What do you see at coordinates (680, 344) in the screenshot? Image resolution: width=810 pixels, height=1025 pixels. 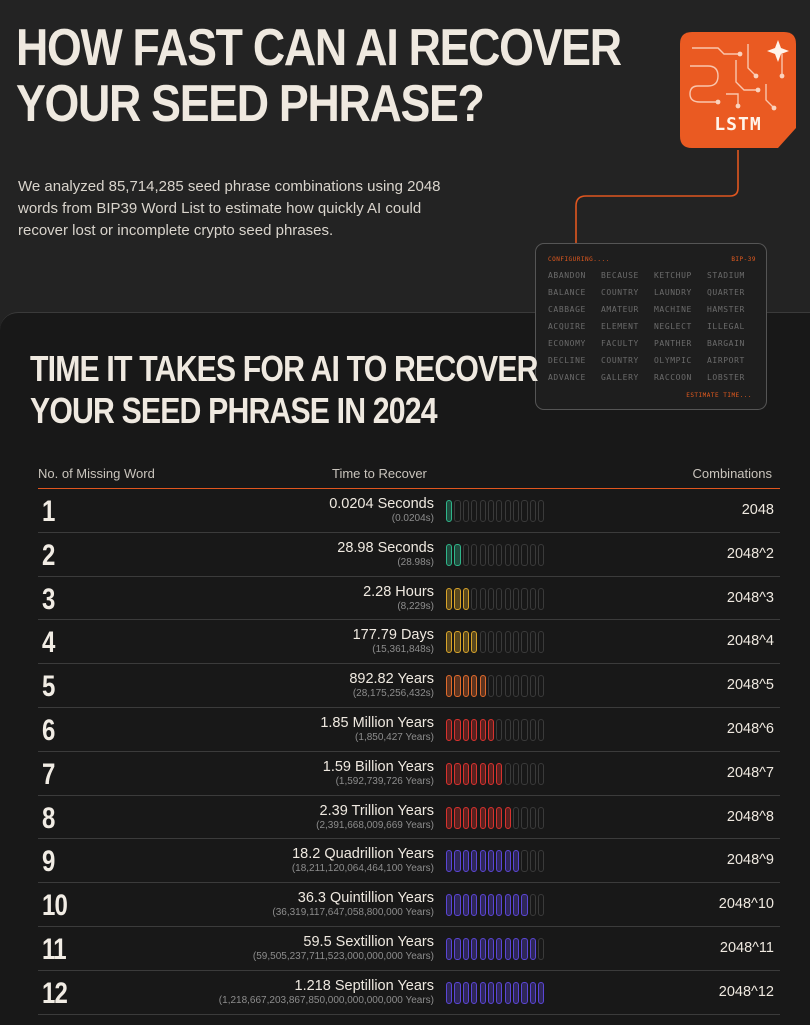 I see `terminal-word: PANTHER` at bounding box center [680, 344].